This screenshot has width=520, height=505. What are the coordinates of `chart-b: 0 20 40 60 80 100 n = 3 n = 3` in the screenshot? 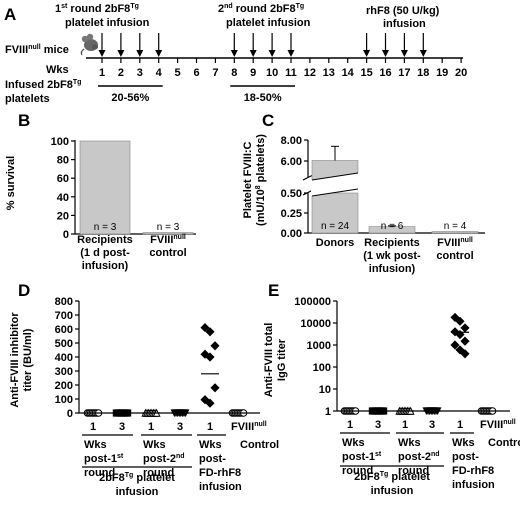 It's located at (123, 188).